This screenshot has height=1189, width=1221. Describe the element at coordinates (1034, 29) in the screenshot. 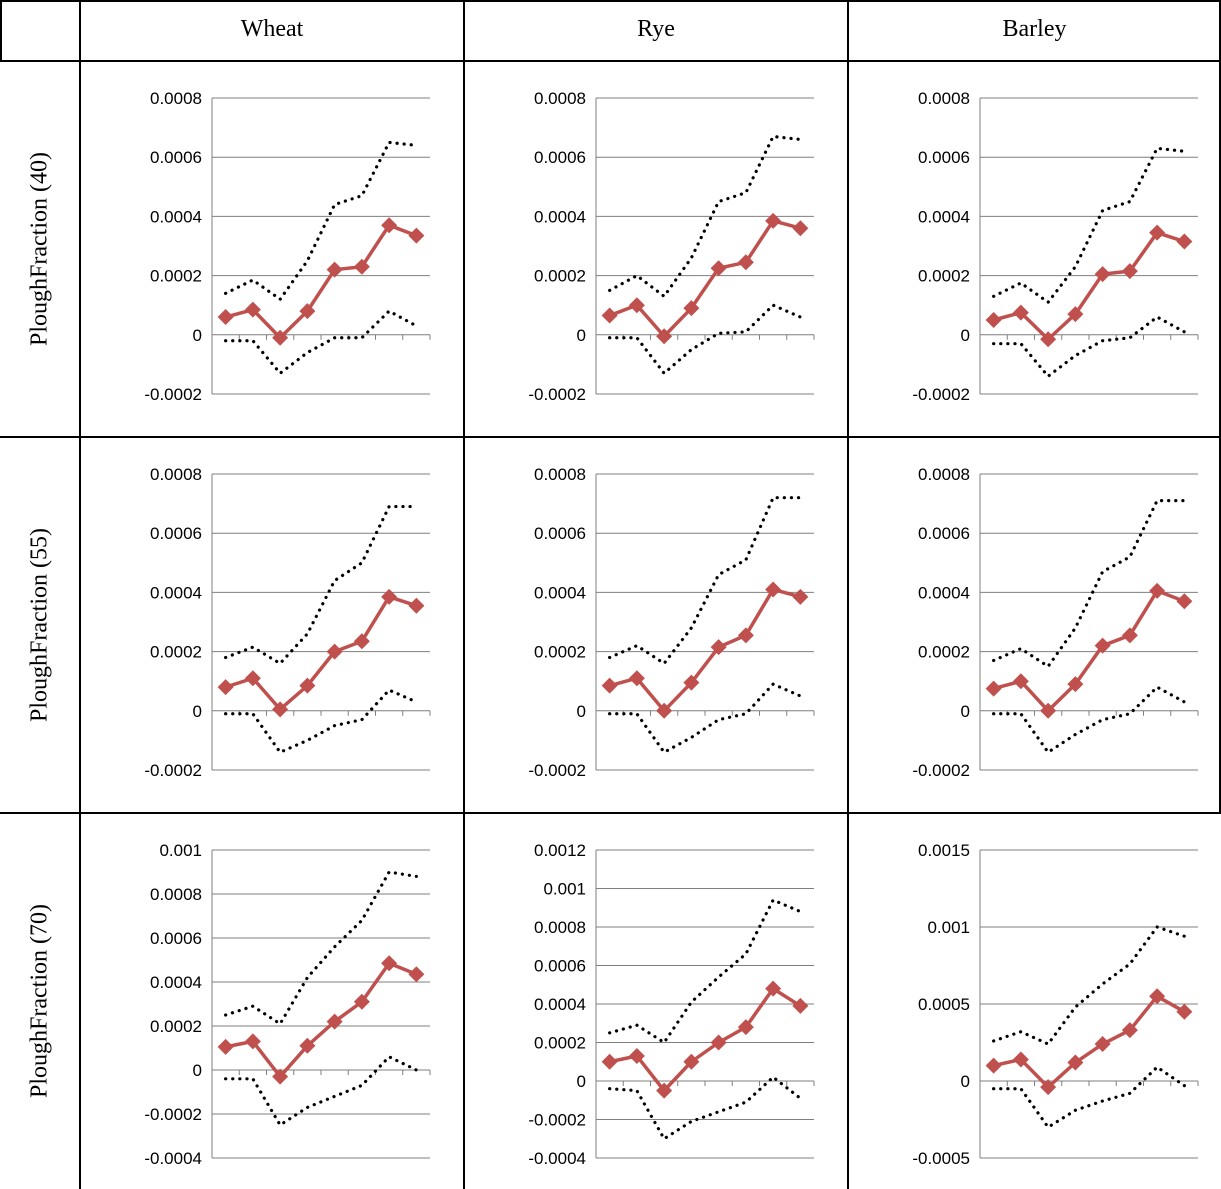

I see `column-header-barley: Barley` at that location.